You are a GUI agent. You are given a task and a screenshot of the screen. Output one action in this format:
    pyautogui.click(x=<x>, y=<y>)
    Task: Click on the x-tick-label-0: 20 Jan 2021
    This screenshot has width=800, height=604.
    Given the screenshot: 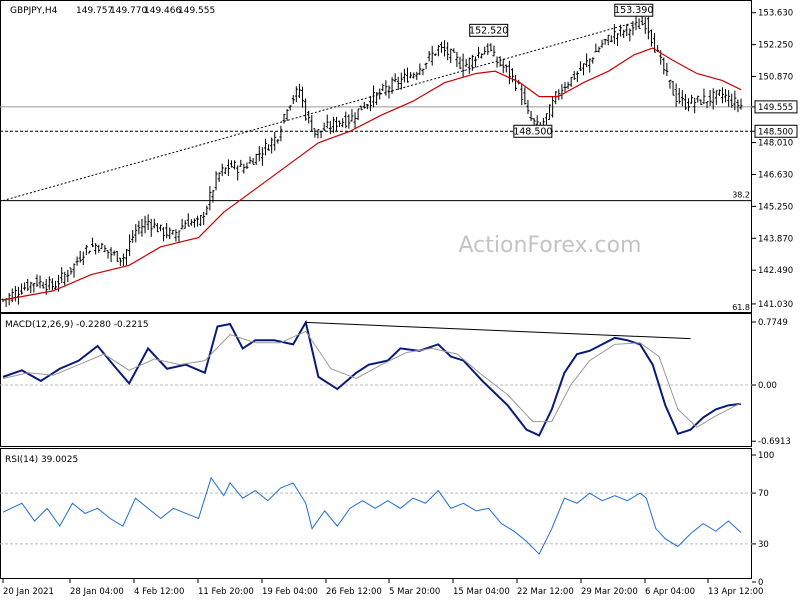 What is the action you would take?
    pyautogui.click(x=28, y=592)
    